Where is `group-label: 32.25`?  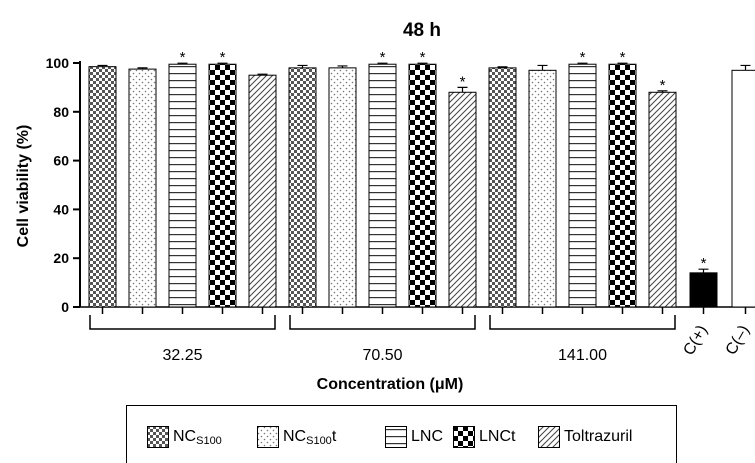
group-label: 32.25 is located at coordinates (182, 355).